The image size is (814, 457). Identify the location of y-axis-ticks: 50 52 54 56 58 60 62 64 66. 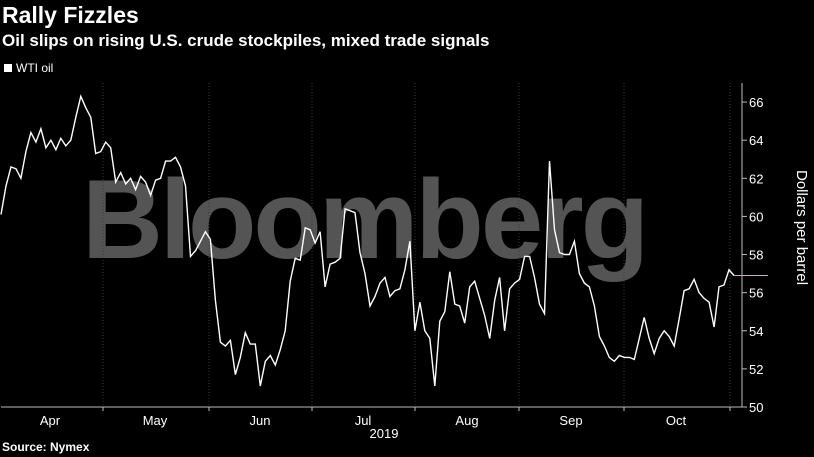
(752, 255).